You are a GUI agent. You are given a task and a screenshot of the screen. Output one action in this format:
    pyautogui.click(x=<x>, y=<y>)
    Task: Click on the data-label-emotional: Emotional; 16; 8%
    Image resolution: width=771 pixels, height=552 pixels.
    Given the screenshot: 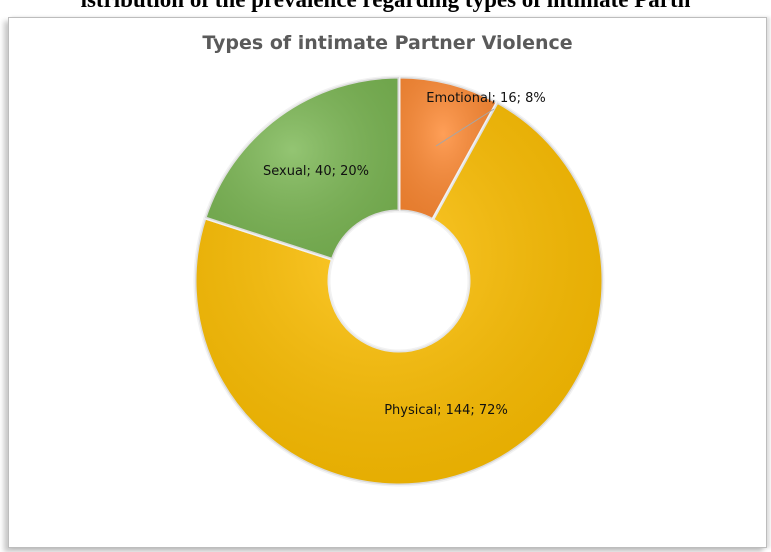 What is the action you would take?
    pyautogui.click(x=486, y=98)
    